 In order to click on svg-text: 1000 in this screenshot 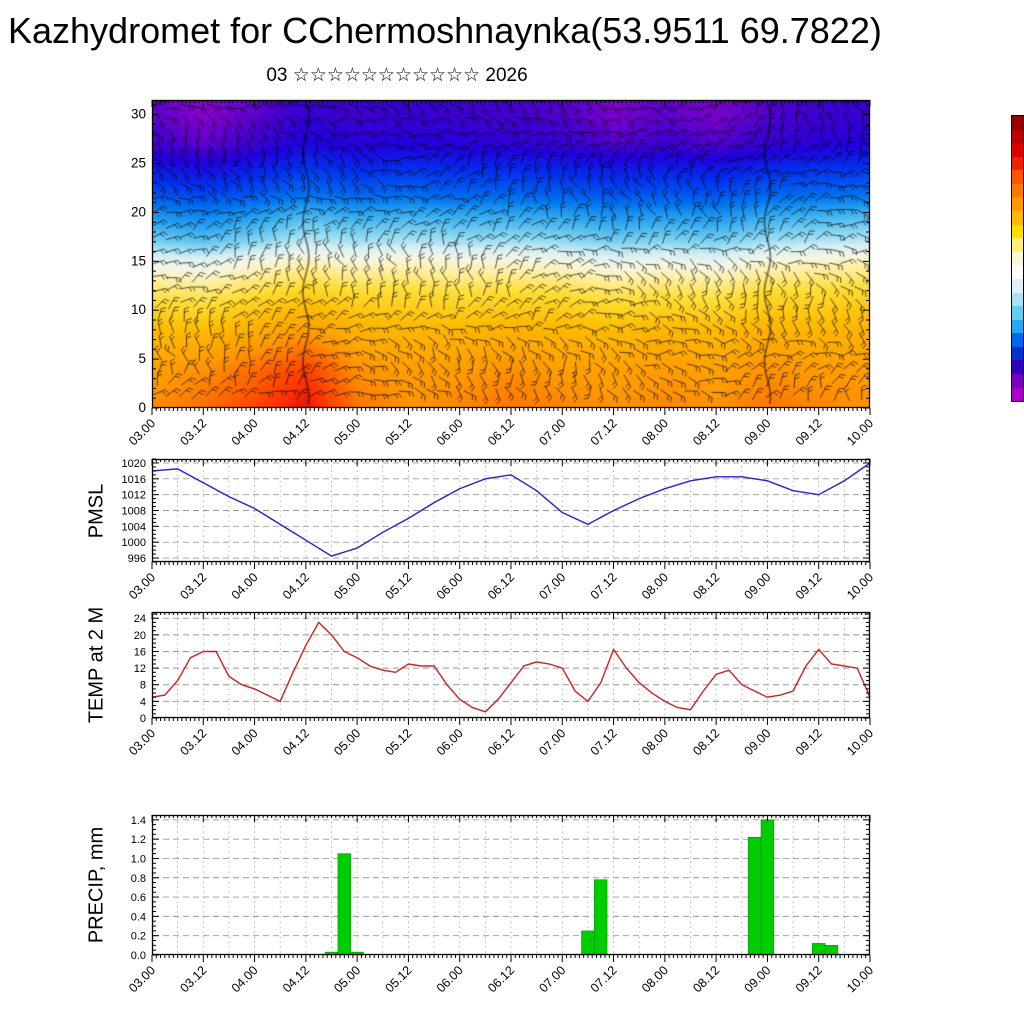, I will do `click(134, 543)`.